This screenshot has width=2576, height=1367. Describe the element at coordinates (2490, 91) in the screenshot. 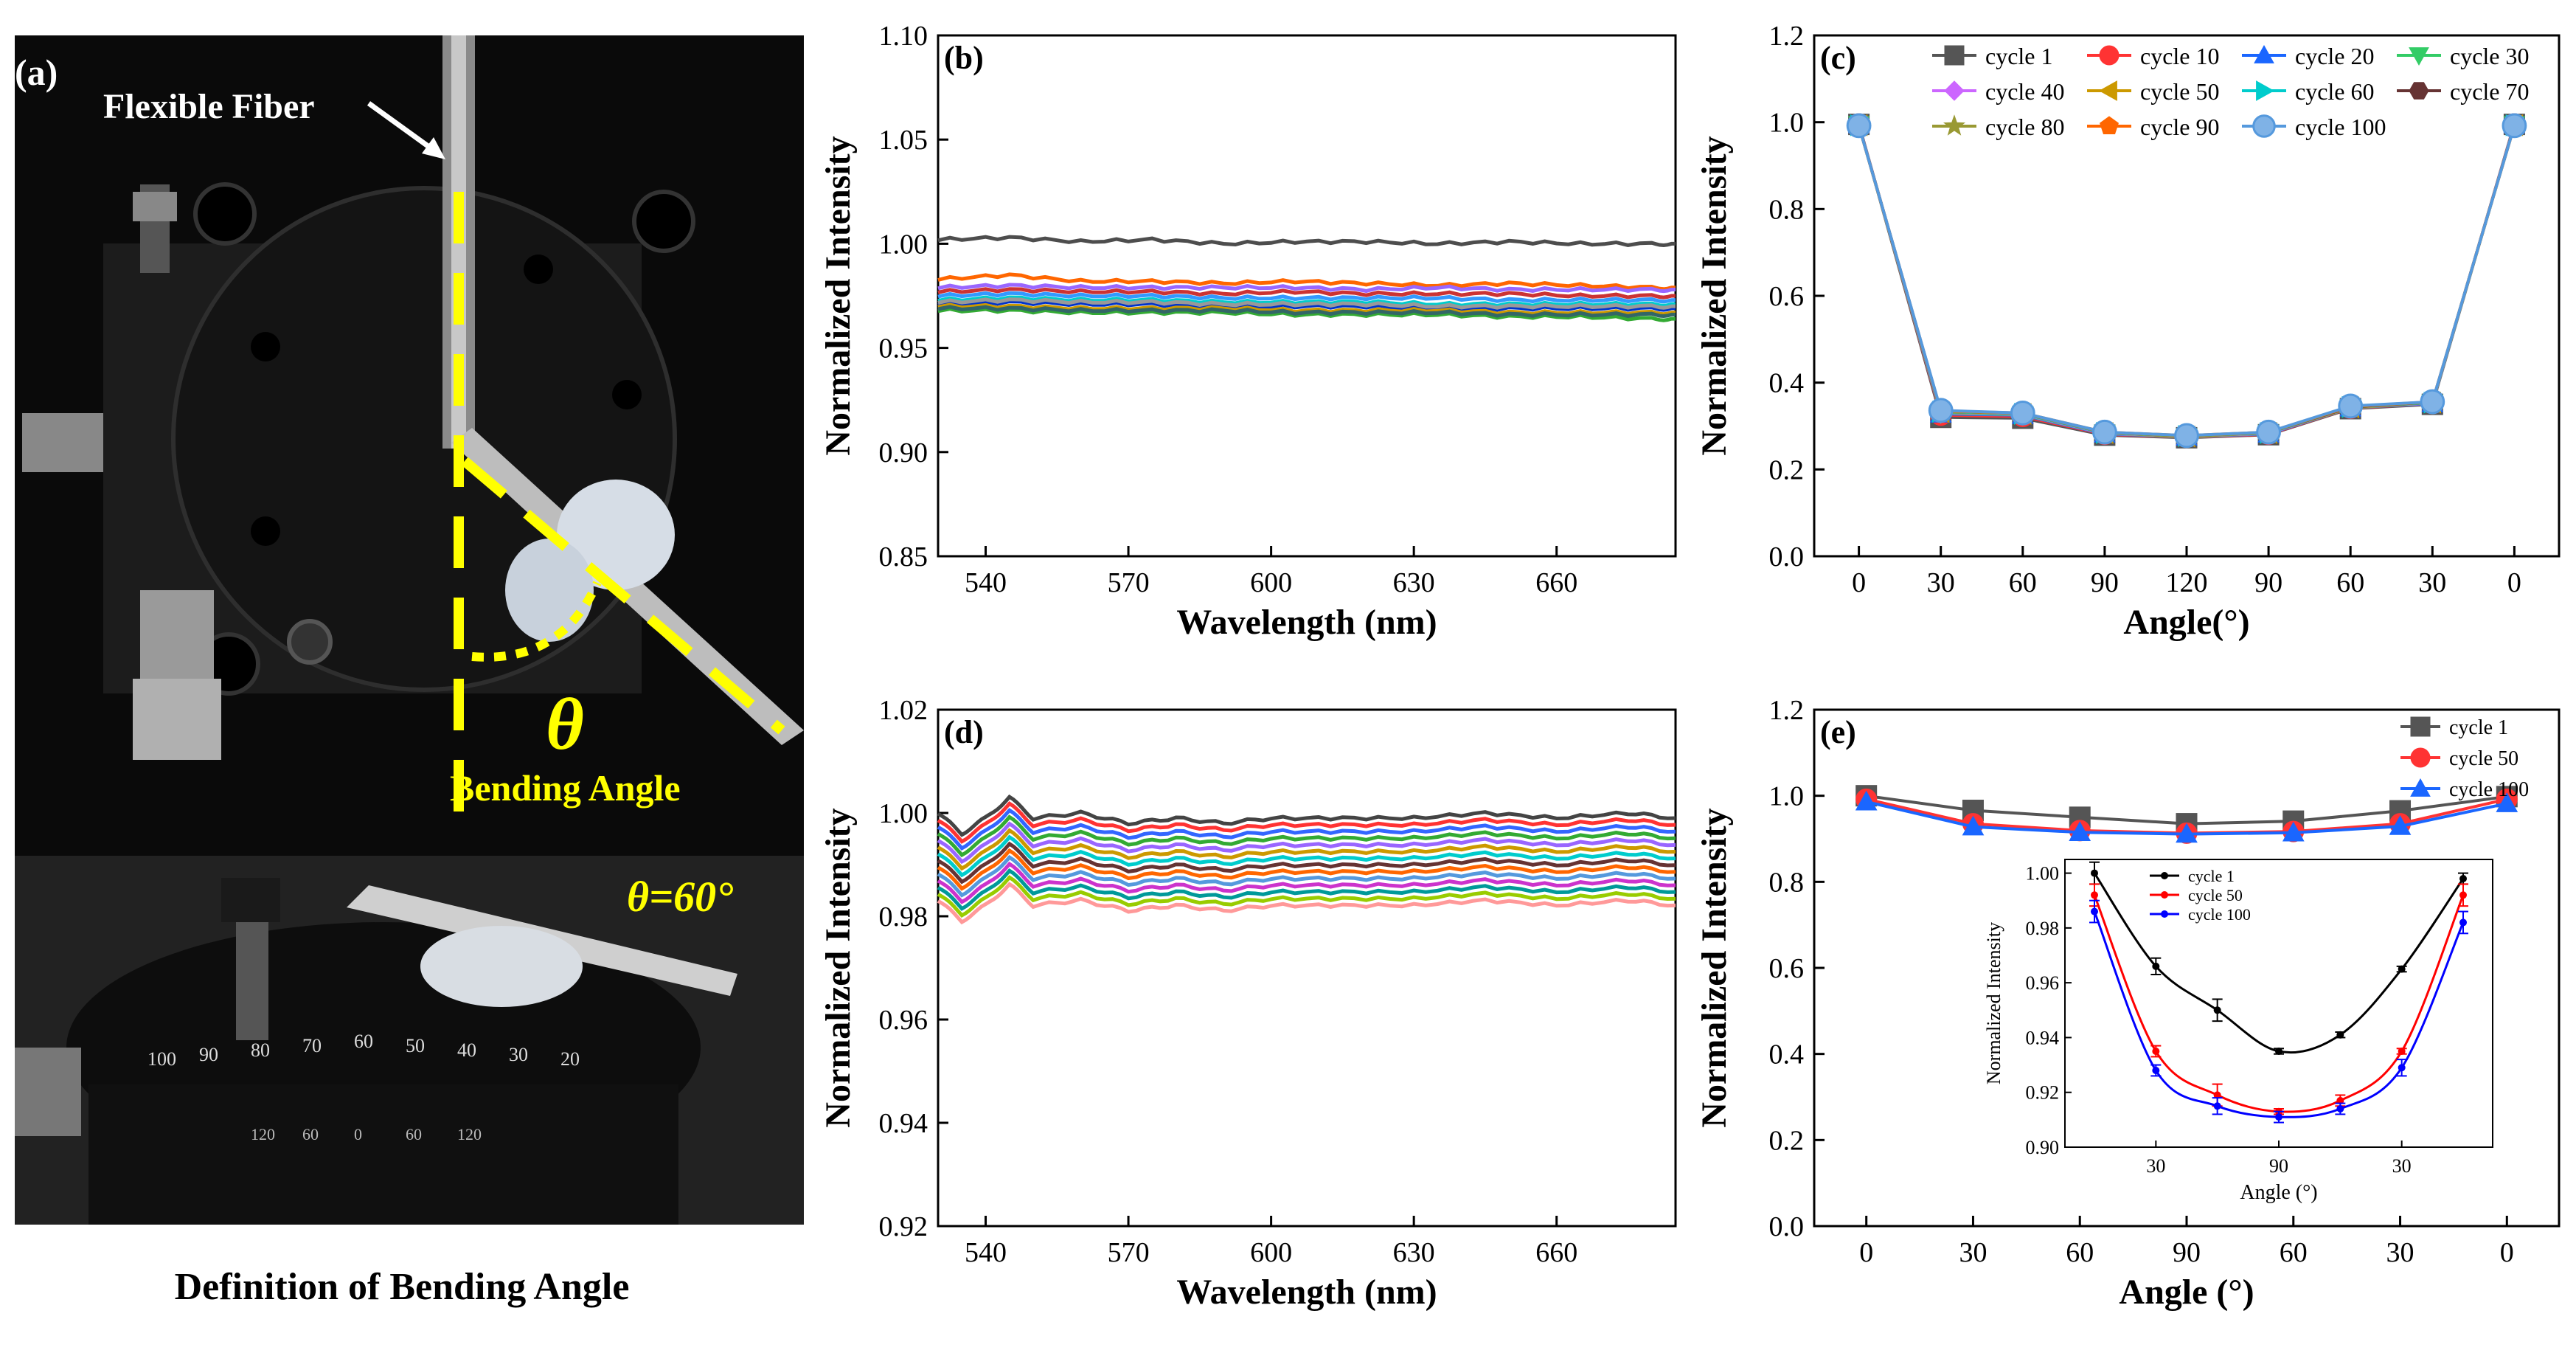

I see `legend-label: cycle 70` at that location.